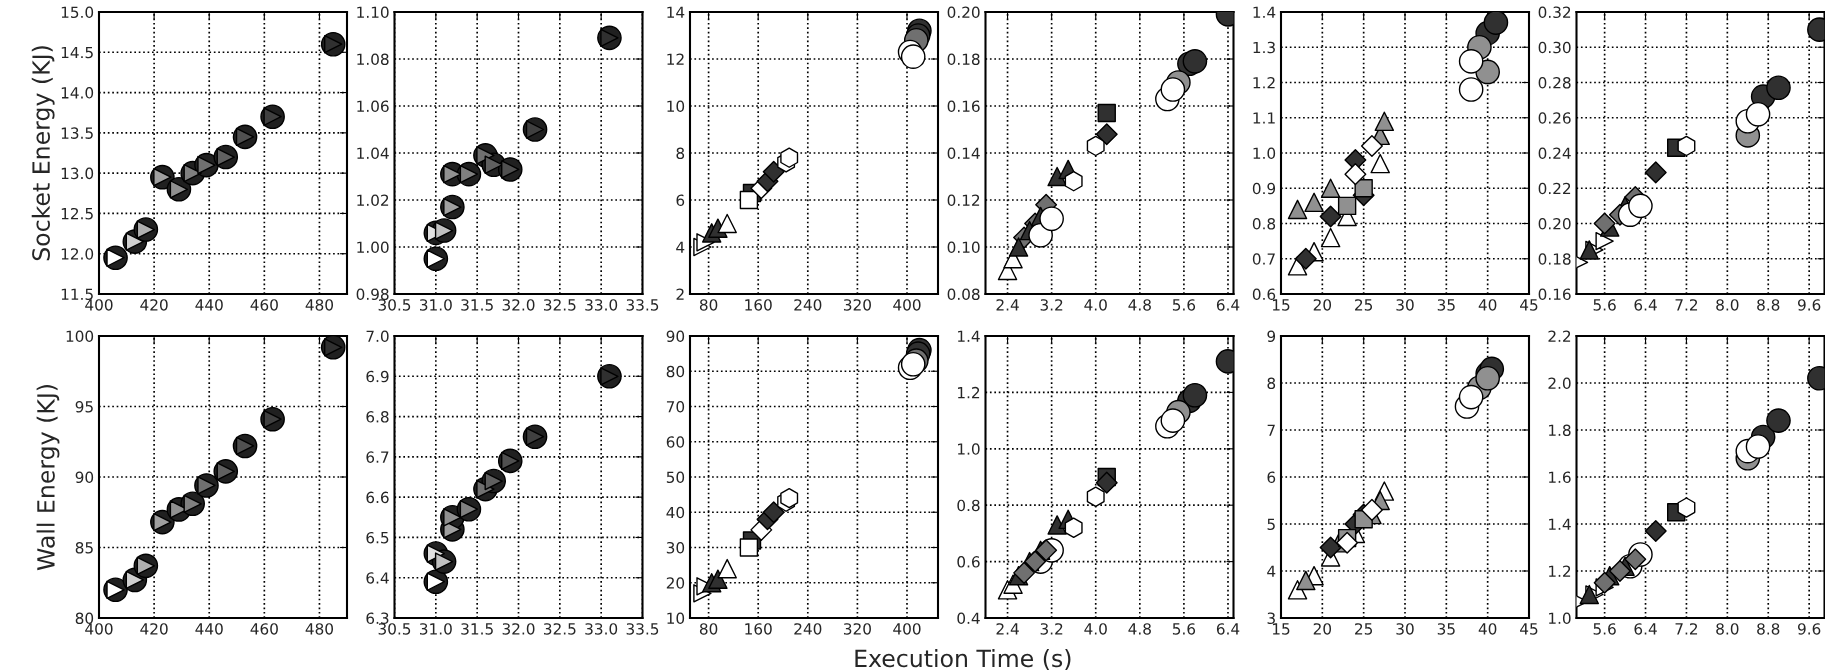 The height and width of the screenshot is (672, 1825). I want to click on y-tick-label: 0.10, so click(963, 247).